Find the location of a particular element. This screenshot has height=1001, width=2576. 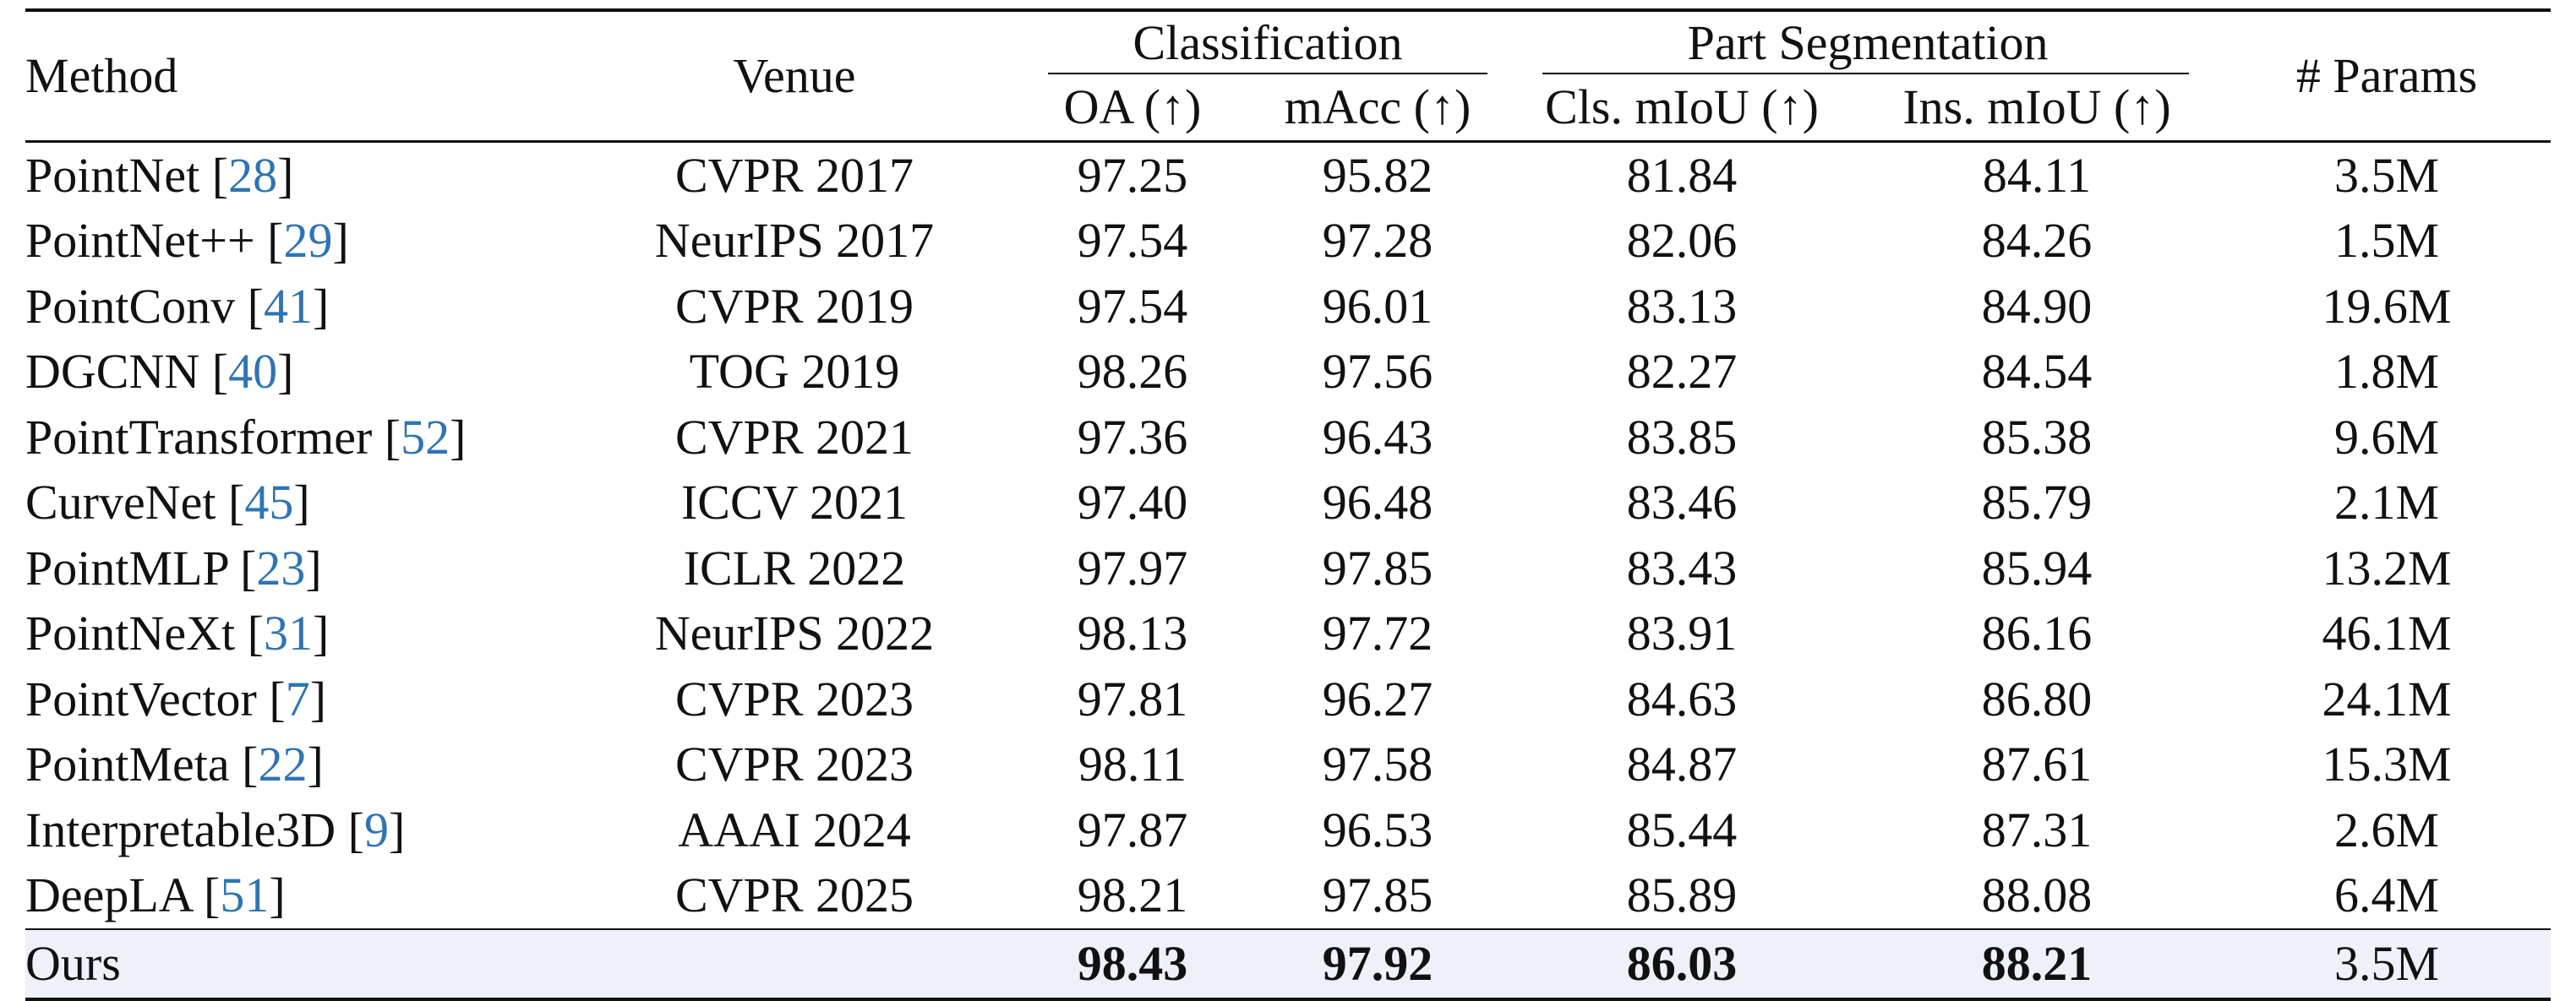

citation-link: 7 is located at coordinates (297, 698).